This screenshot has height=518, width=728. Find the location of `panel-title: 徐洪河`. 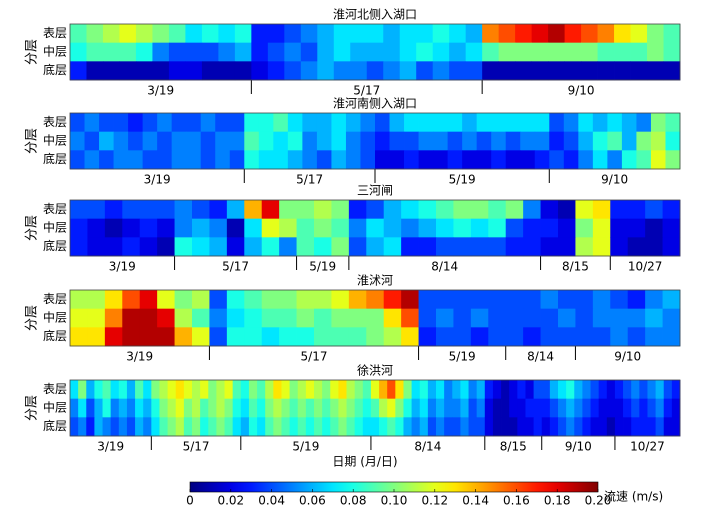

panel-title: 徐洪河 is located at coordinates (375, 370).